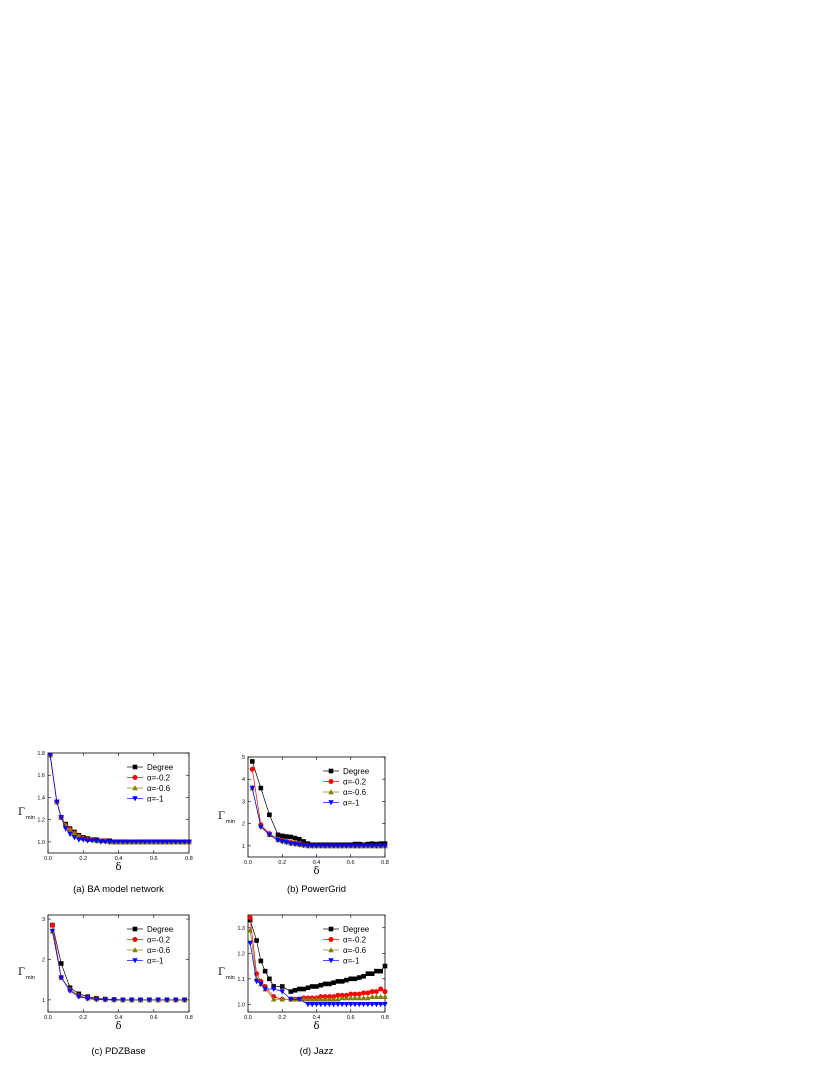  I want to click on y-tick-label: 1.3, so click(241, 929).